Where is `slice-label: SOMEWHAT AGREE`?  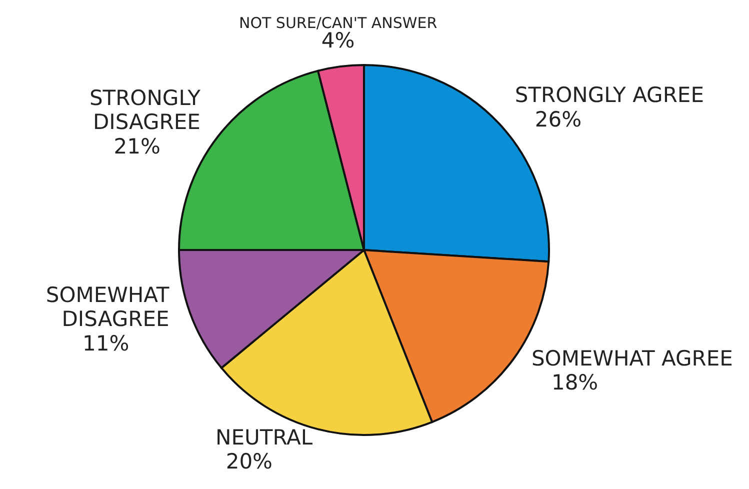 slice-label: SOMEWHAT AGREE is located at coordinates (632, 358).